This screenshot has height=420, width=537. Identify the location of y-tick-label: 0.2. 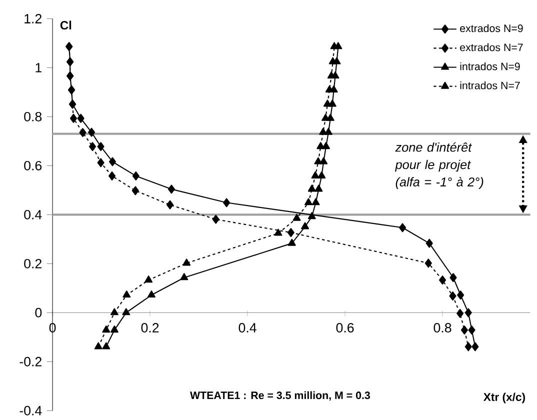
(33, 263).